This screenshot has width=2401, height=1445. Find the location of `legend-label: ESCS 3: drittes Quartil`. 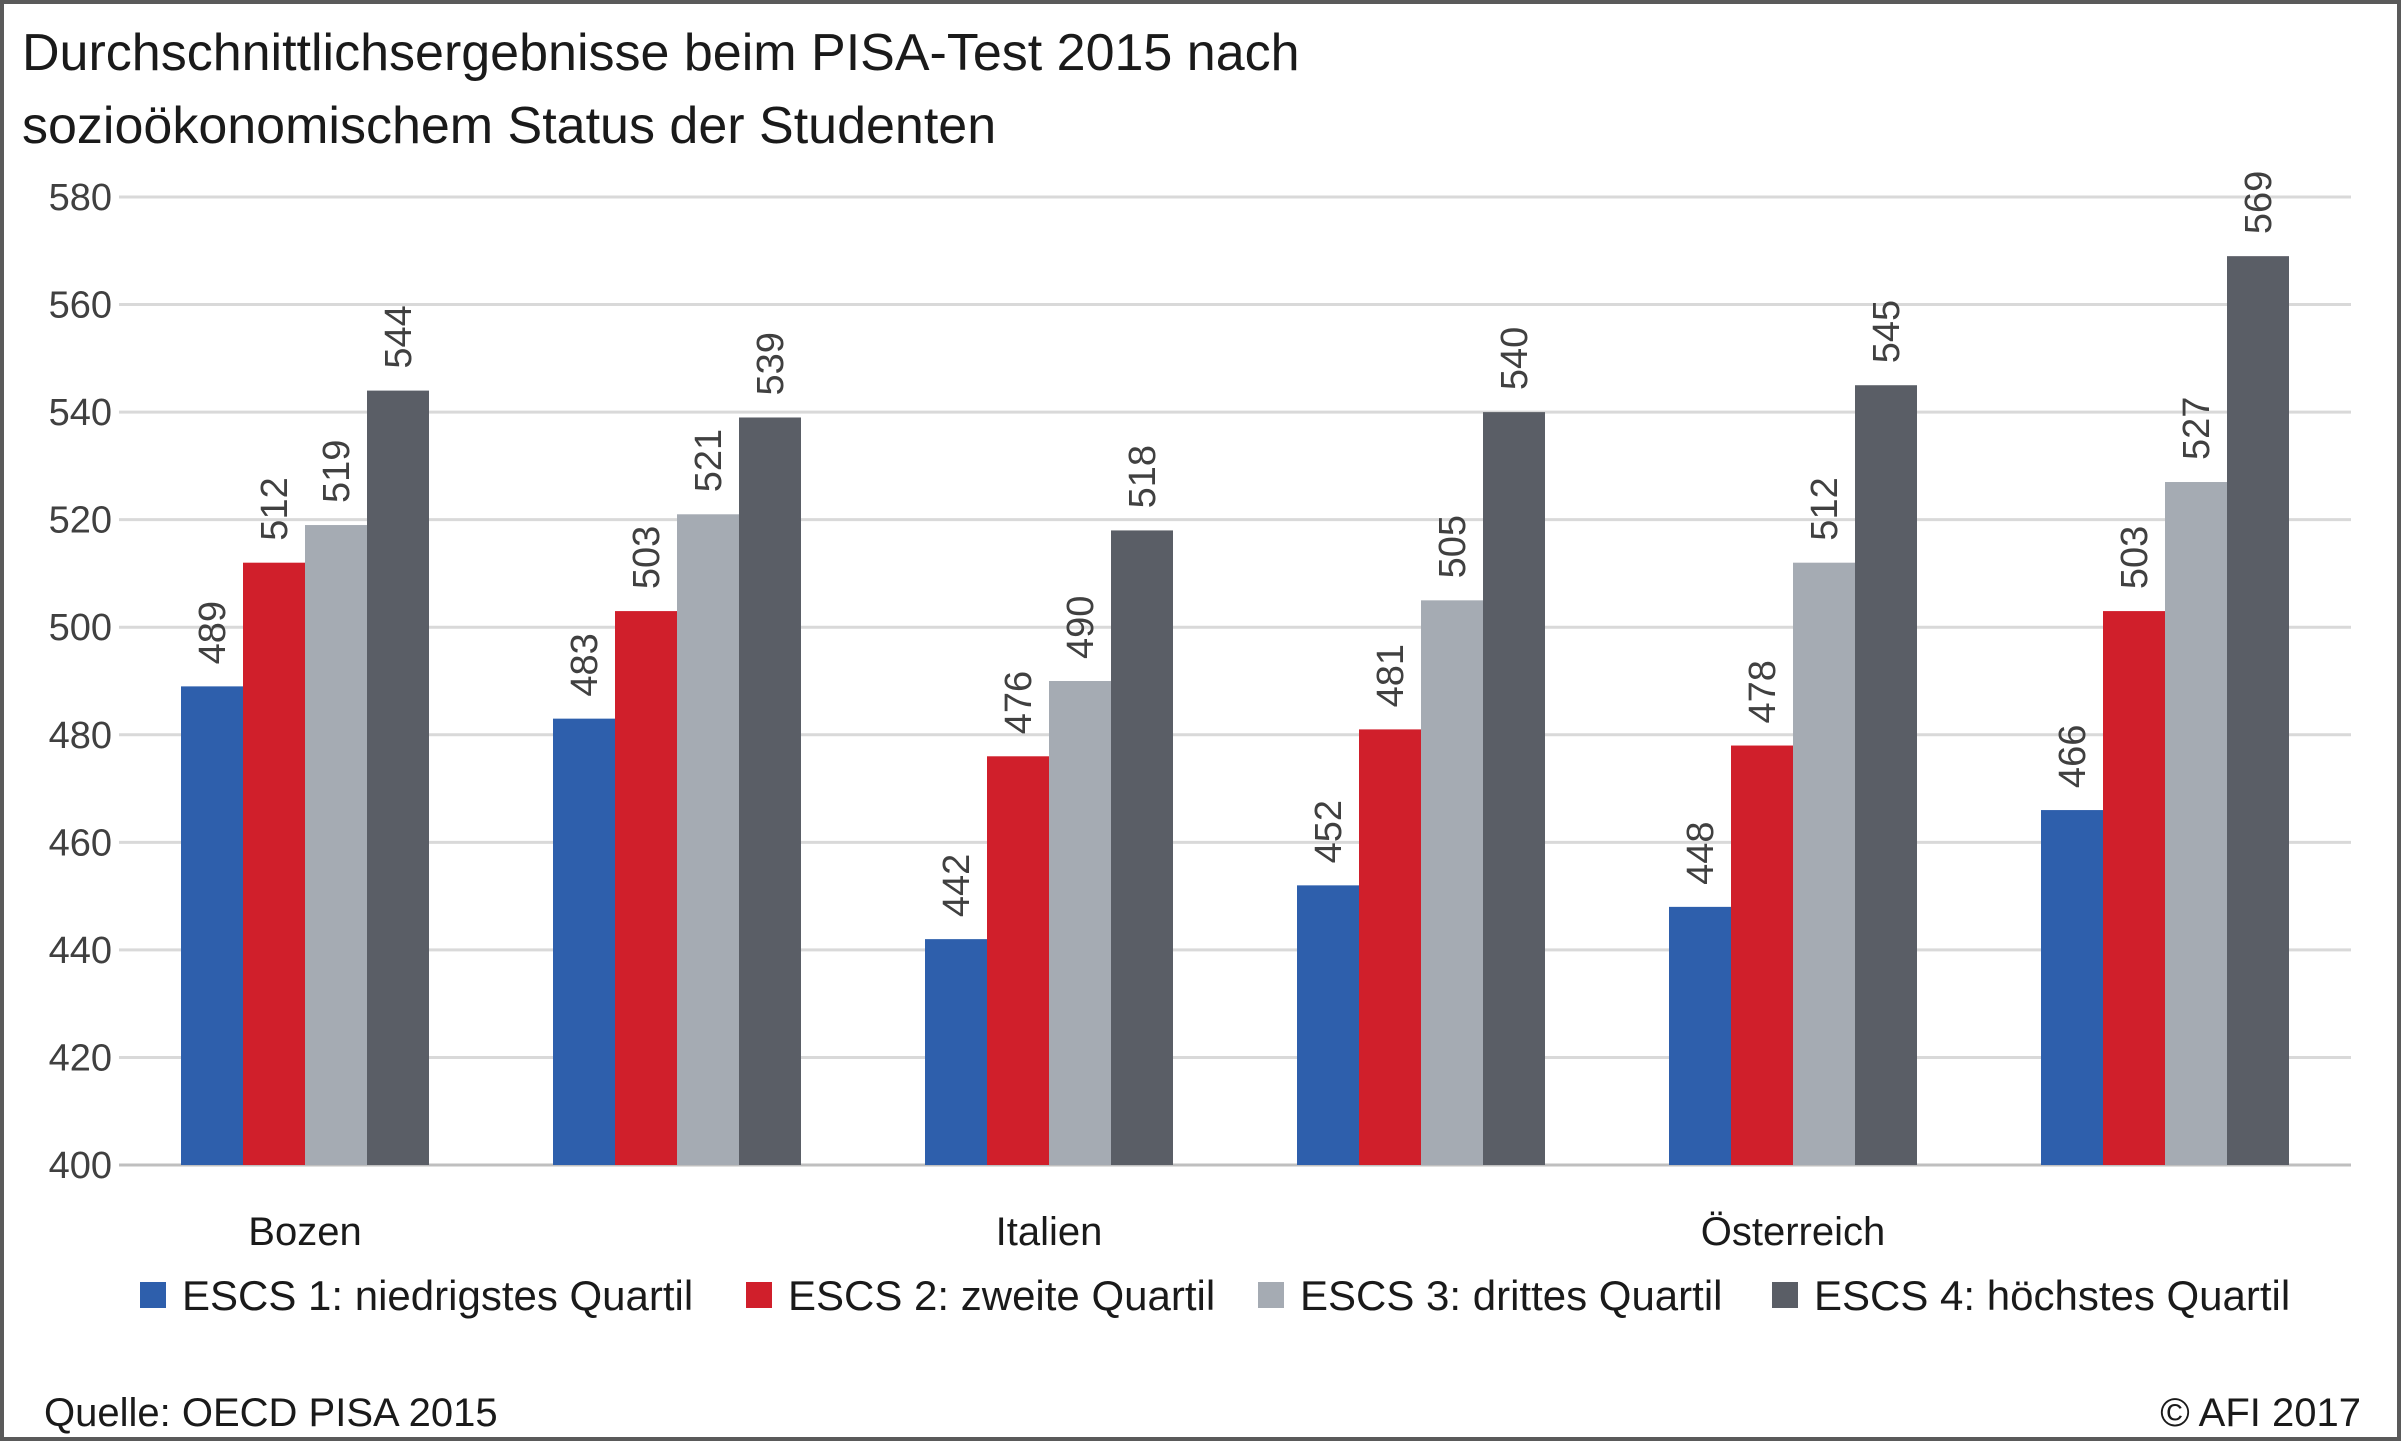

legend-label: ESCS 3: drittes Quartil is located at coordinates (1511, 1295).